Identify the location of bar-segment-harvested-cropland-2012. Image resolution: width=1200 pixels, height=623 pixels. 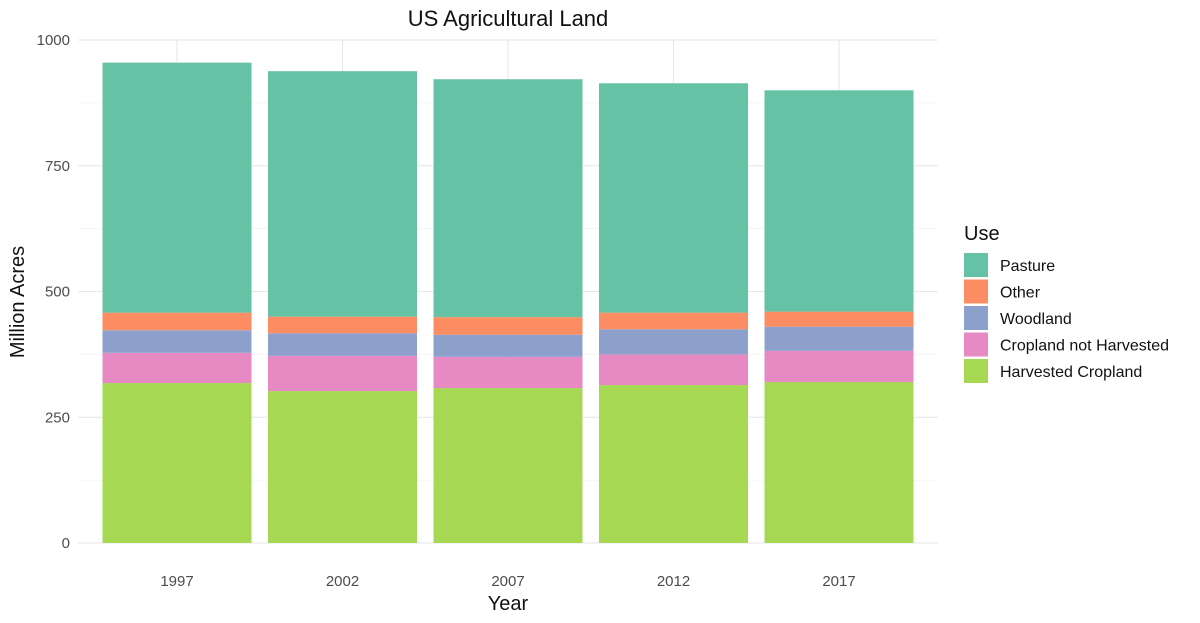
(673, 464).